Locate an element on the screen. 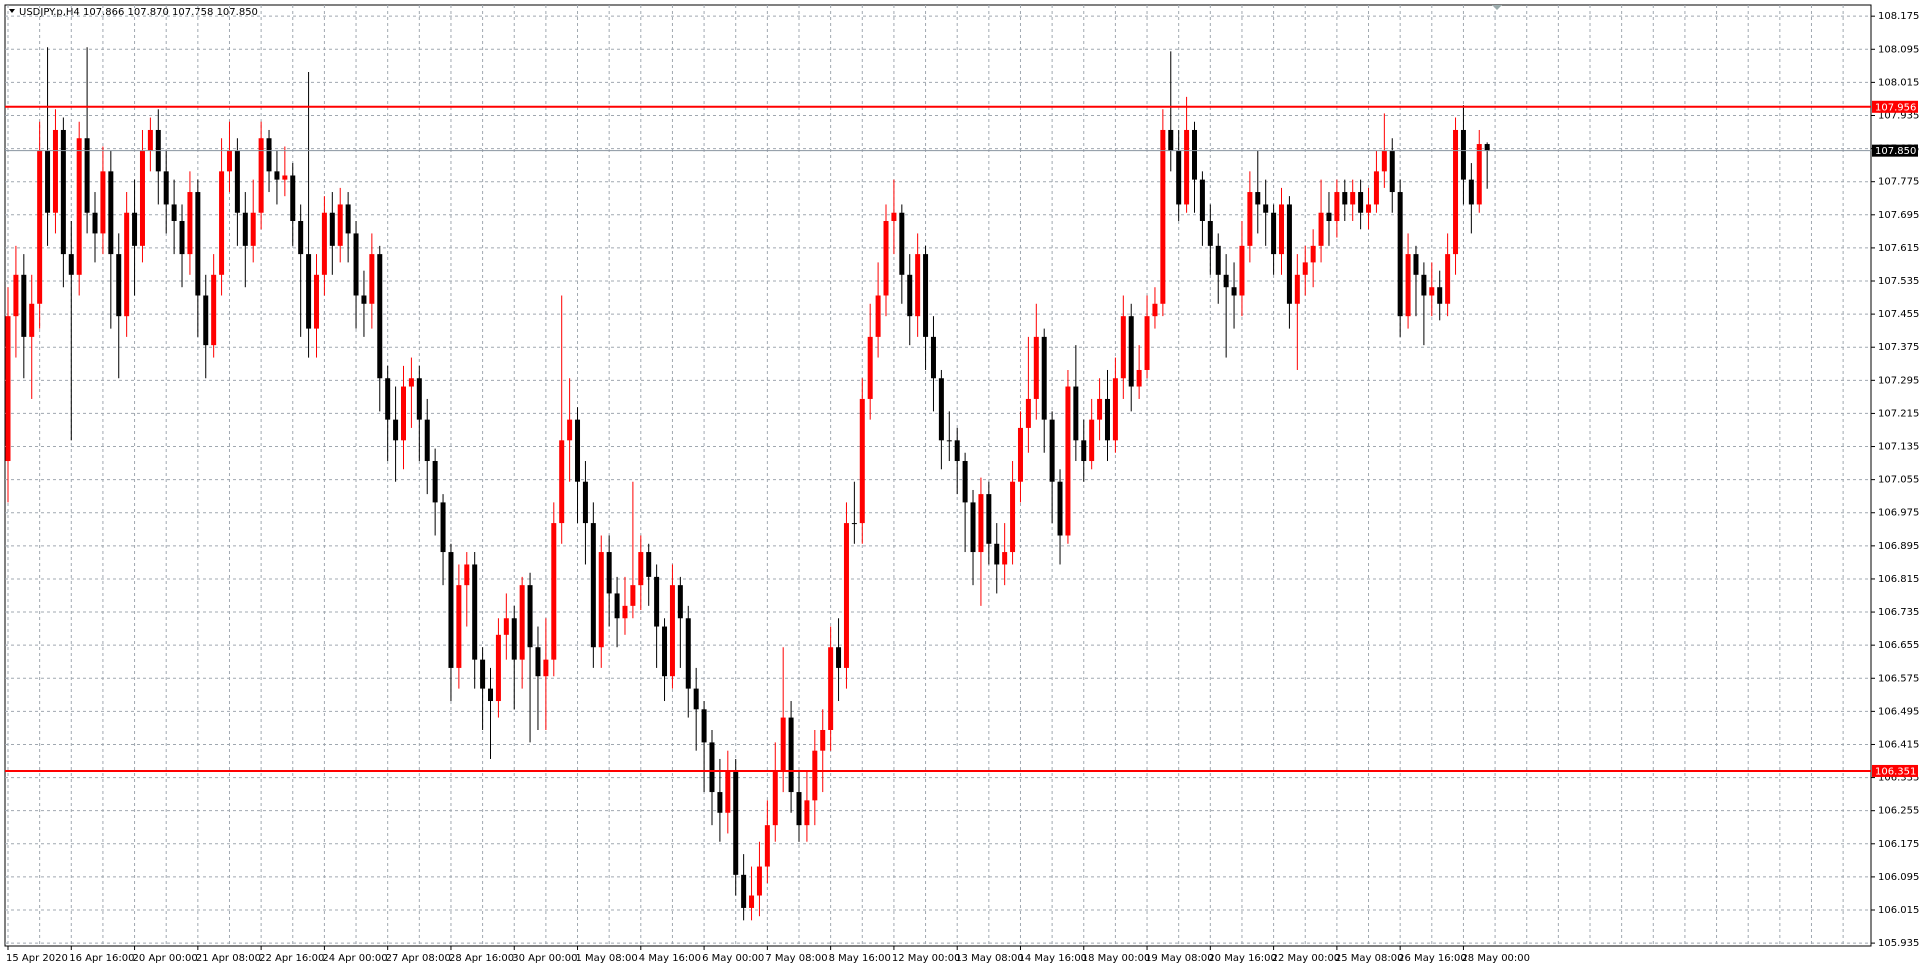 The image size is (1920, 968). y-tick-label: 106.015 is located at coordinates (1898, 910).